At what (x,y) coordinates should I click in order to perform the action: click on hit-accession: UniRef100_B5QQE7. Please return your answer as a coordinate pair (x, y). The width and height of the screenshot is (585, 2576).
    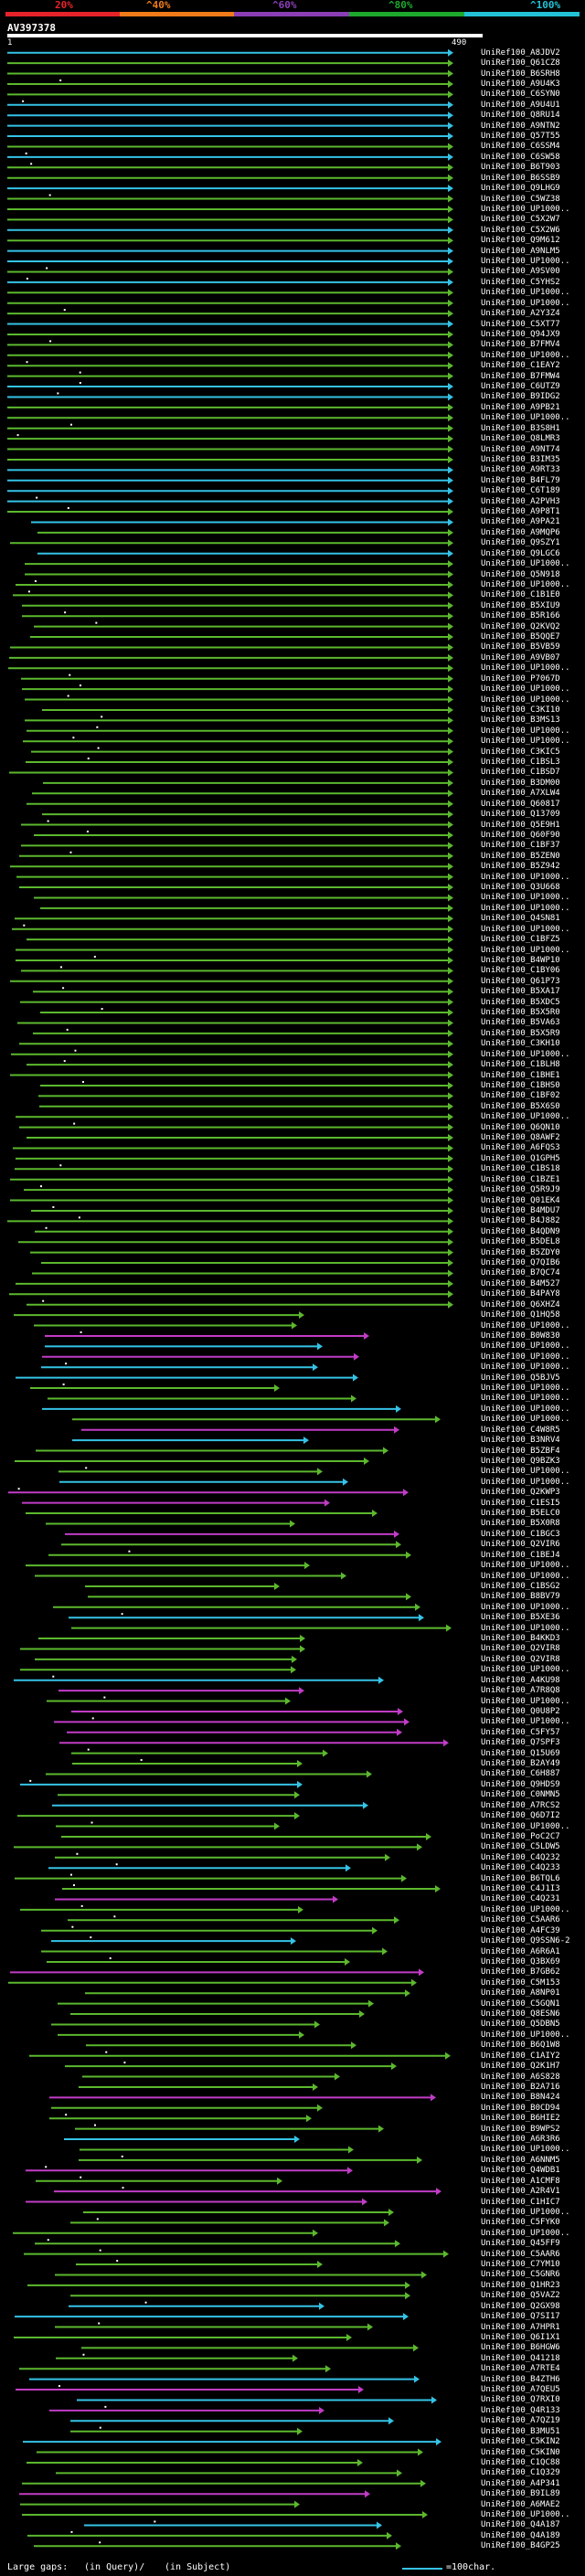
    Looking at the image, I should click on (520, 637).